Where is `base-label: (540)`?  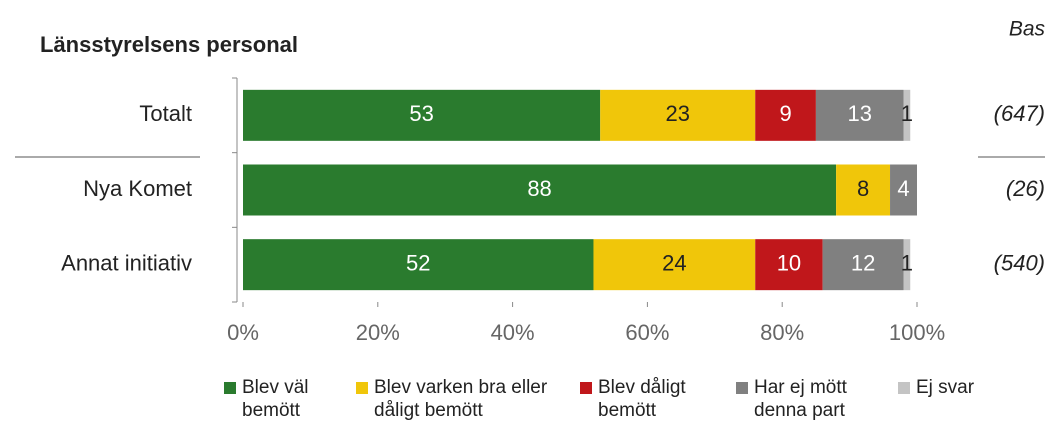
base-label: (540) is located at coordinates (1019, 262).